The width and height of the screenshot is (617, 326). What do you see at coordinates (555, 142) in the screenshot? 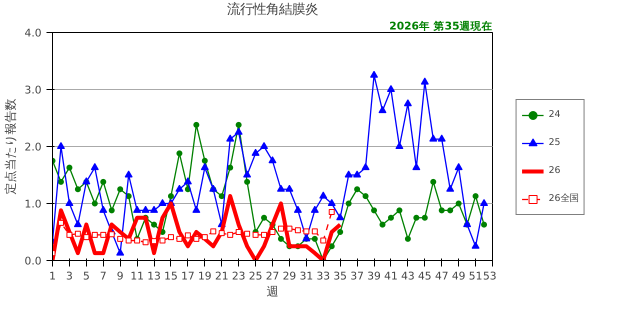
I see `legend-label: 25` at bounding box center [555, 142].